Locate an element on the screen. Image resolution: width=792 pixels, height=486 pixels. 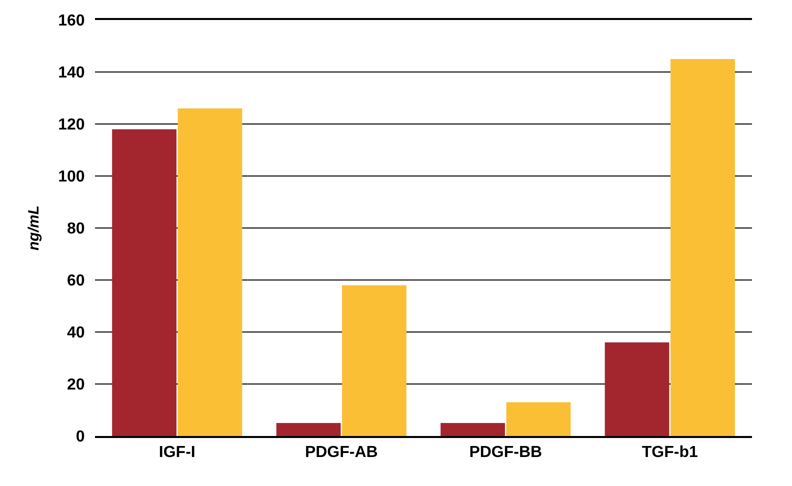
y-tick-label: 40 is located at coordinates (76, 333).